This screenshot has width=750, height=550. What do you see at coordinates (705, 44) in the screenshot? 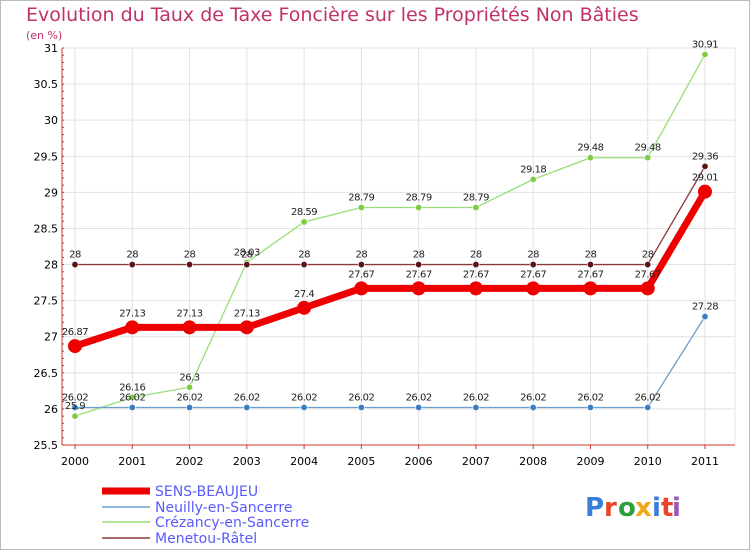
I see `data-label: 30.91` at bounding box center [705, 44].